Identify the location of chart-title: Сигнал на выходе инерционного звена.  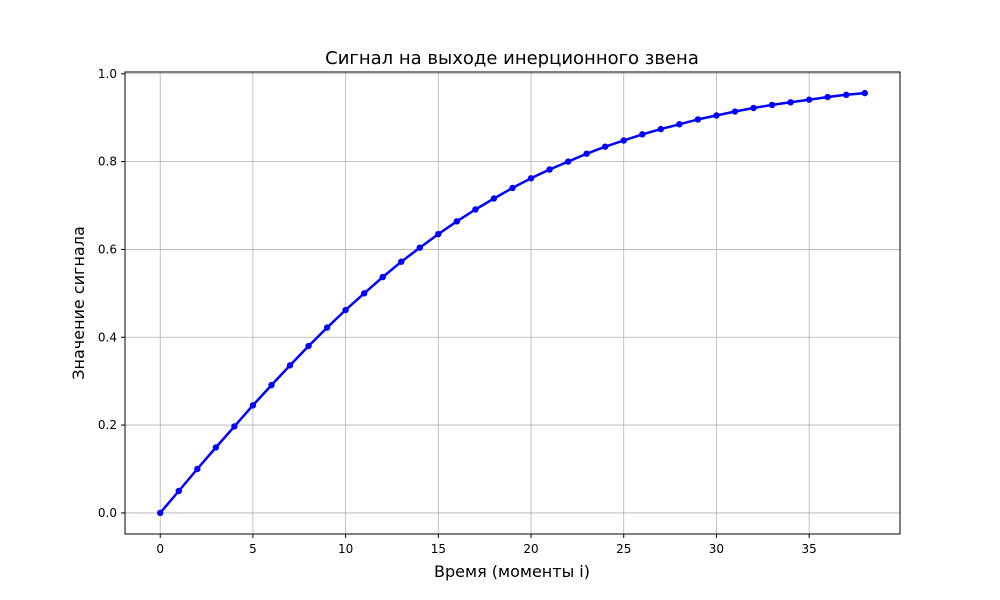
(512, 58).